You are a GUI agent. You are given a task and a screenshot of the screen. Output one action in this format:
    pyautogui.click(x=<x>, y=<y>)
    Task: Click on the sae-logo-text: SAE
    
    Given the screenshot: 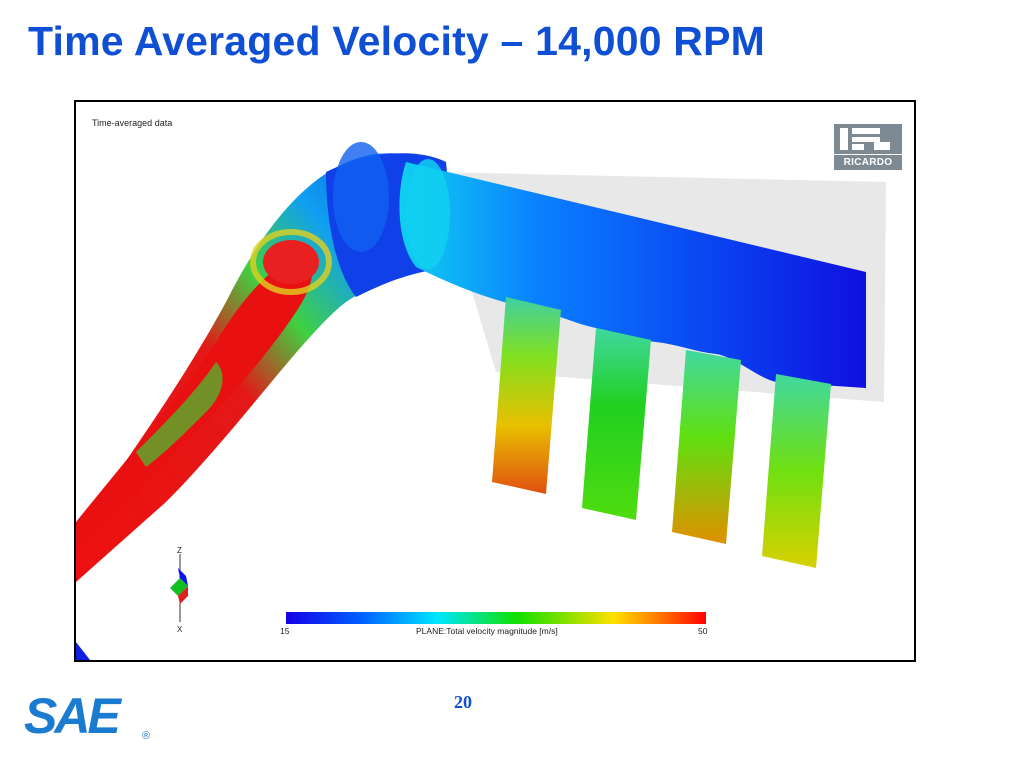 What is the action you would take?
    pyautogui.click(x=72, y=716)
    